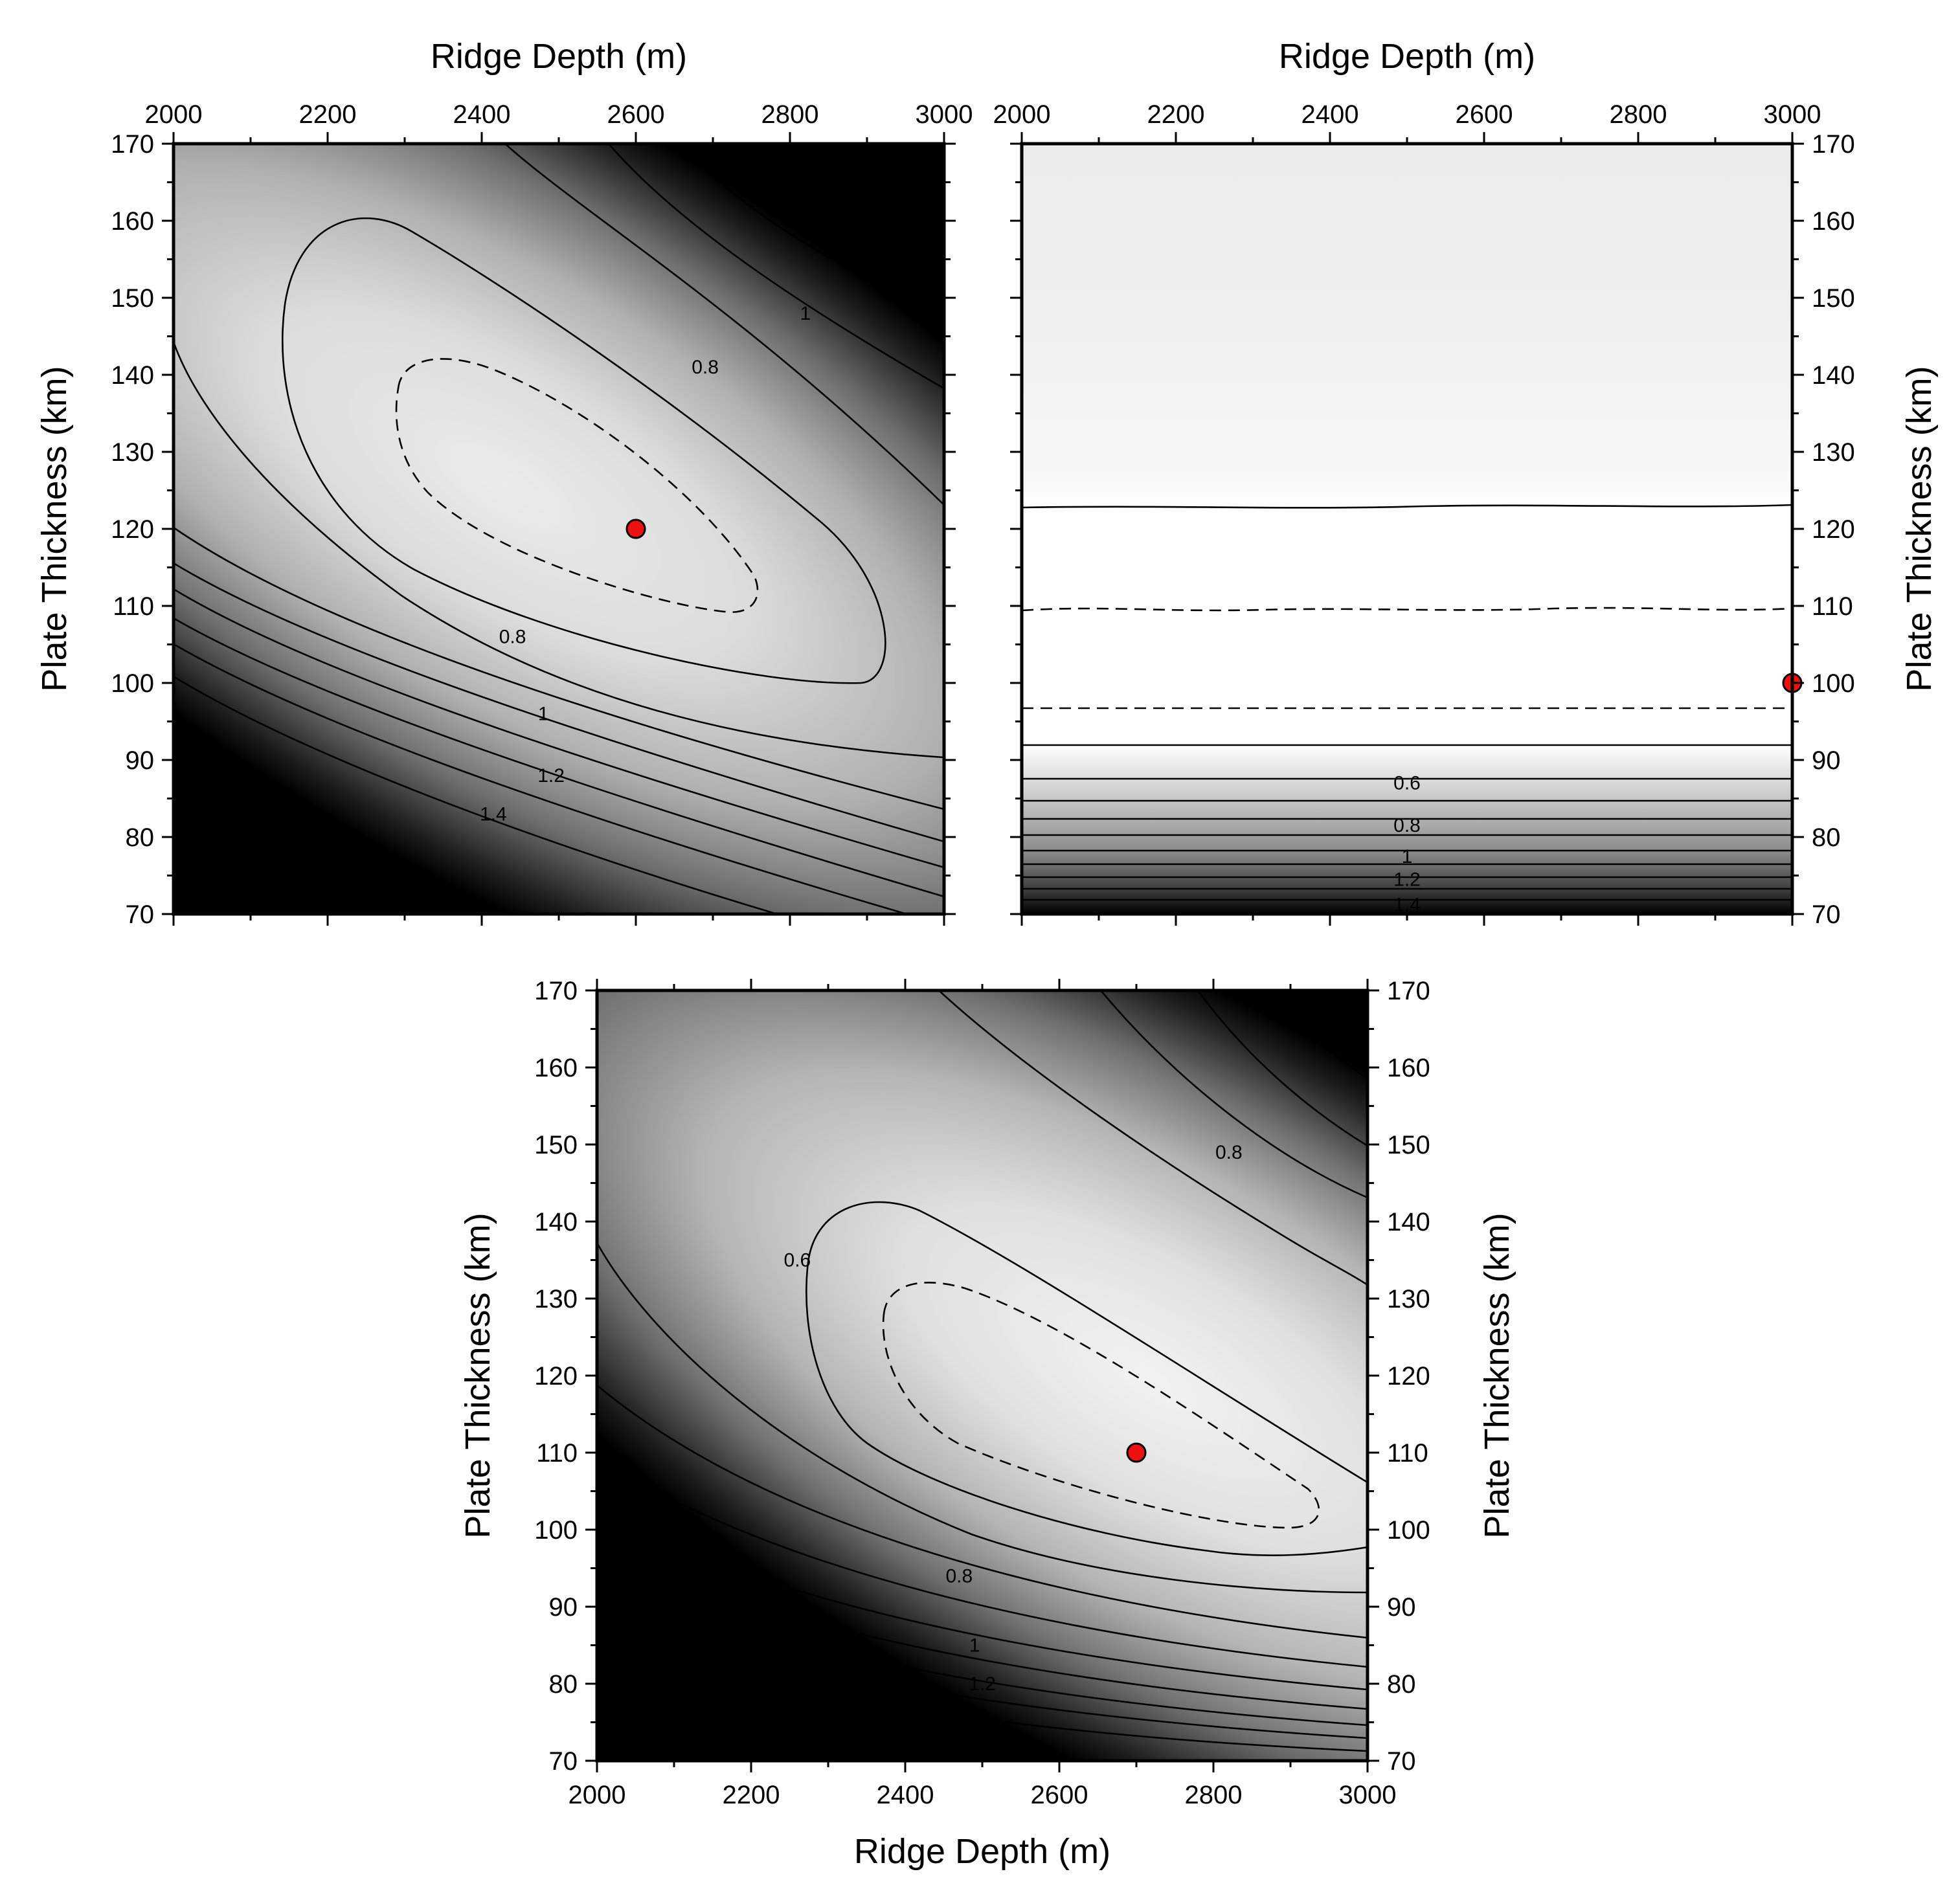 The height and width of the screenshot is (1898, 1960). What do you see at coordinates (1407, 783) in the screenshot?
I see `contour-label: 0.6` at bounding box center [1407, 783].